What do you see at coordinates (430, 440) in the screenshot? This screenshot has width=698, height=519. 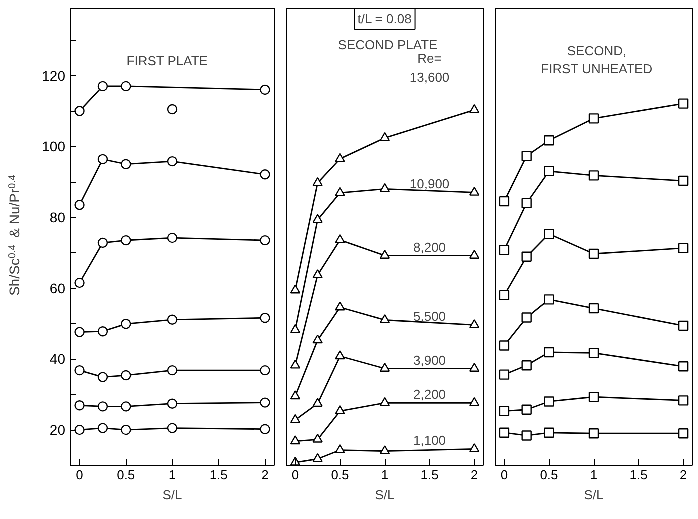 I see `series-label: 1,100` at bounding box center [430, 440].